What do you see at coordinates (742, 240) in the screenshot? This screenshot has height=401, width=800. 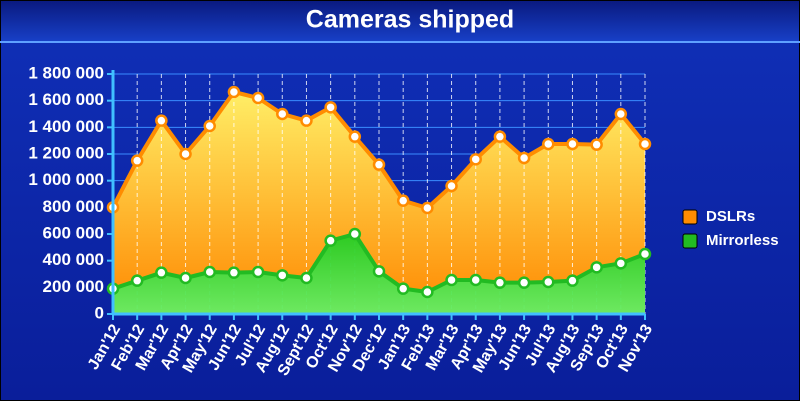 I see `legend-label: Mirrorless` at bounding box center [742, 240].